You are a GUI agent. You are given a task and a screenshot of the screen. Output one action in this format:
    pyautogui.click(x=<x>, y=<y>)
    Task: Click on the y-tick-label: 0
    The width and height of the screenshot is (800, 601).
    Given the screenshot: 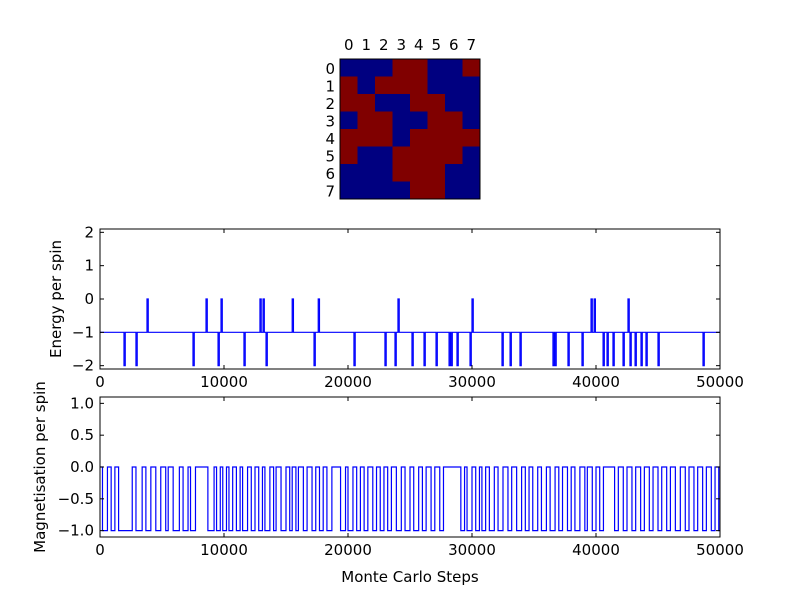 What is the action you would take?
    pyautogui.click(x=89, y=299)
    